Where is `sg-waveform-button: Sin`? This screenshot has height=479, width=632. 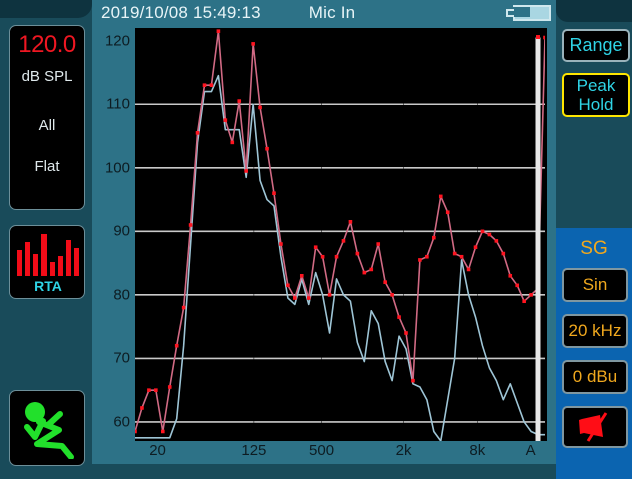 sg-waveform-button: Sin is located at coordinates (595, 285).